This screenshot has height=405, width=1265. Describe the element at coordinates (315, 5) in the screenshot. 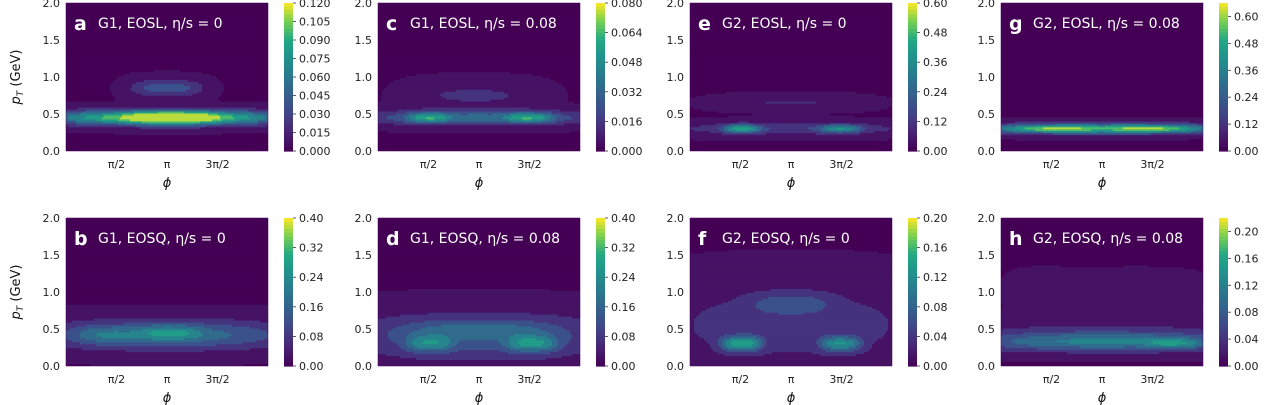

I see `colorbar-tick-label: 0.120` at that location.